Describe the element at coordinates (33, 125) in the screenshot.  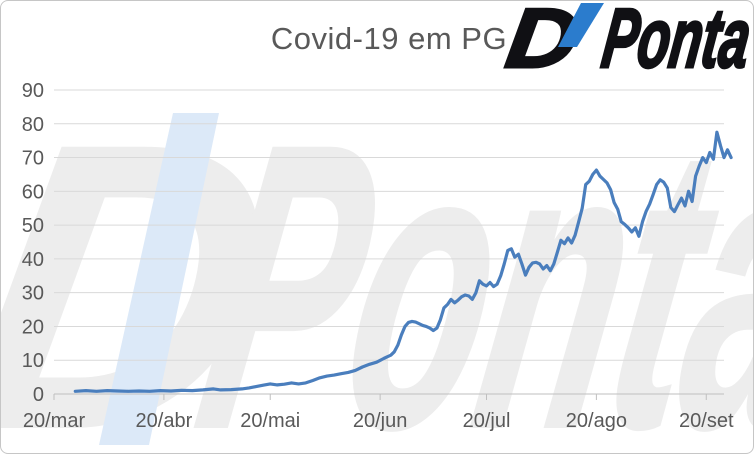
I see `y-axis-label: 80` at that location.